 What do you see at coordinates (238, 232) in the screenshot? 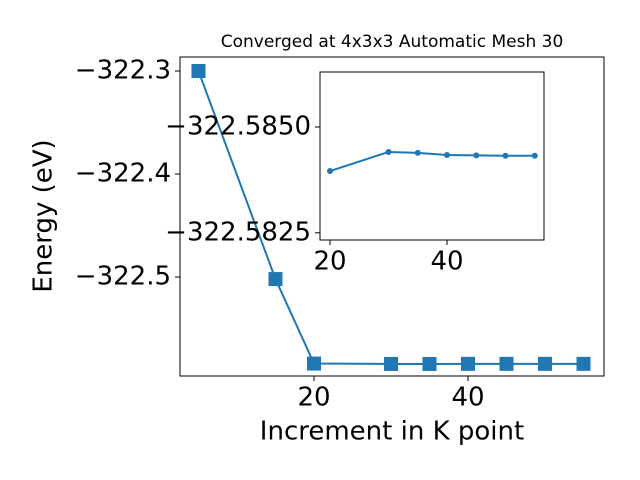
I see `inset-y-tick-label: −322.5825` at bounding box center [238, 232].